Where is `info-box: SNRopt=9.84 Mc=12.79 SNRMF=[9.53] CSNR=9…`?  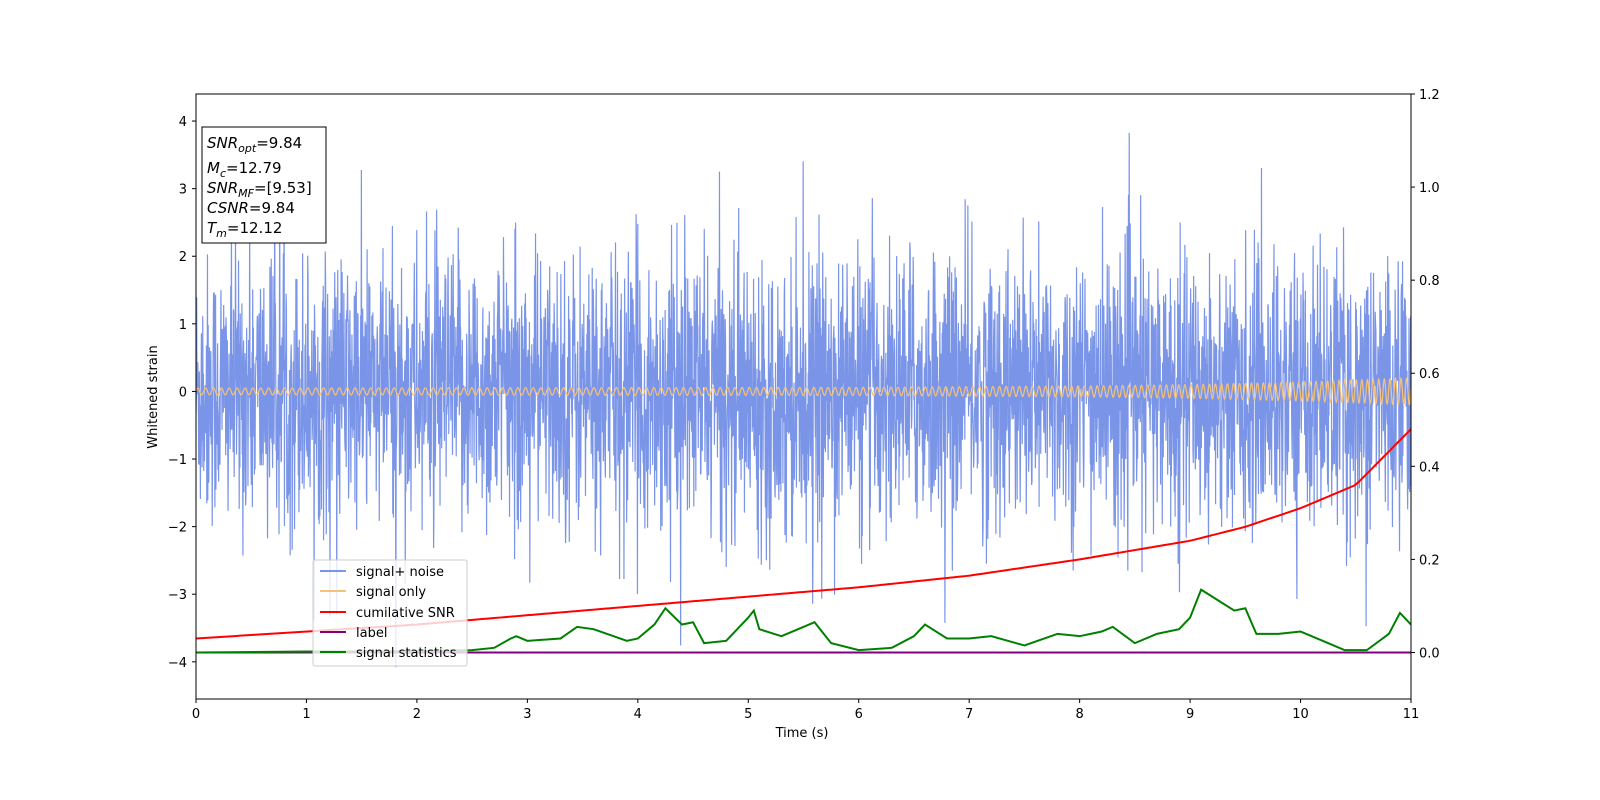 info-box: SNRopt=9.84 Mc=12.79 SNRMF=[9.53] CSNR=9… is located at coordinates (264, 185).